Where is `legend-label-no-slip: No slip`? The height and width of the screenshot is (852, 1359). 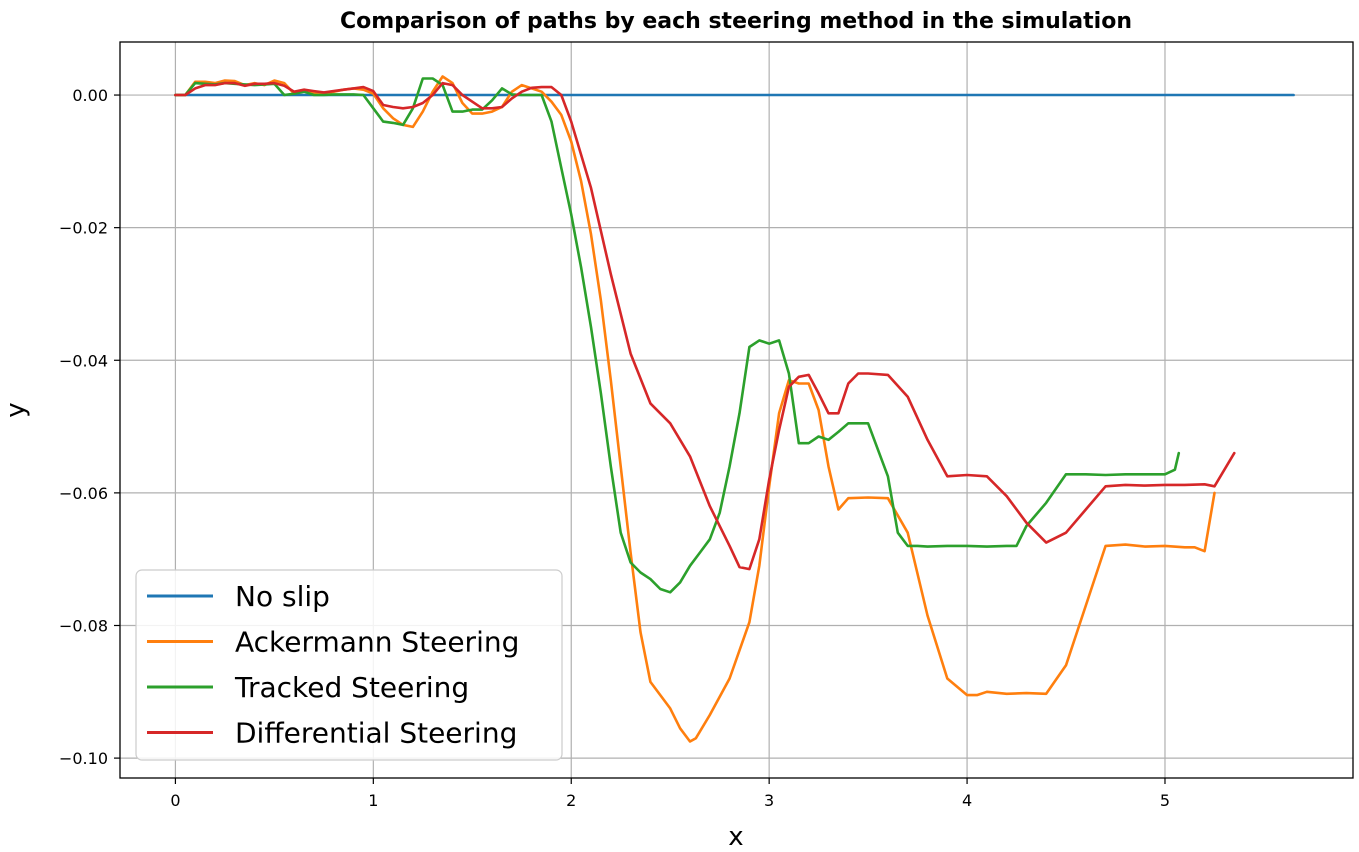
legend-label-no-slip: No slip is located at coordinates (282, 596).